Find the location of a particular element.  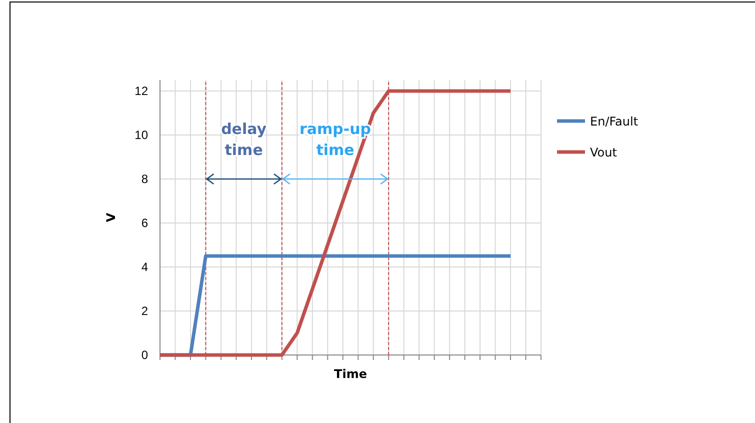

y-axis-title: V is located at coordinates (111, 217).